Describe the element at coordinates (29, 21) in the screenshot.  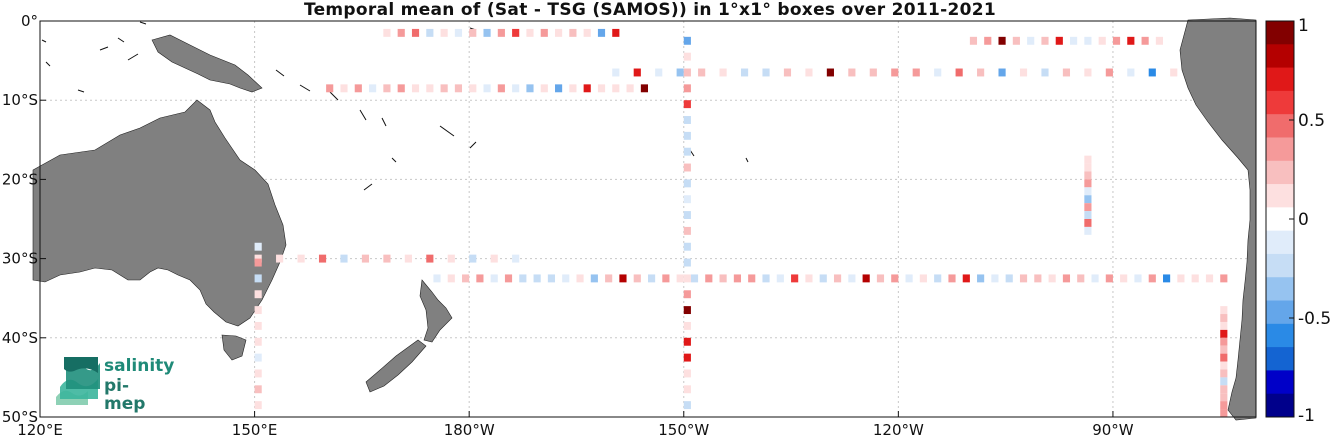
I see `y-tick-label: 0°` at that location.